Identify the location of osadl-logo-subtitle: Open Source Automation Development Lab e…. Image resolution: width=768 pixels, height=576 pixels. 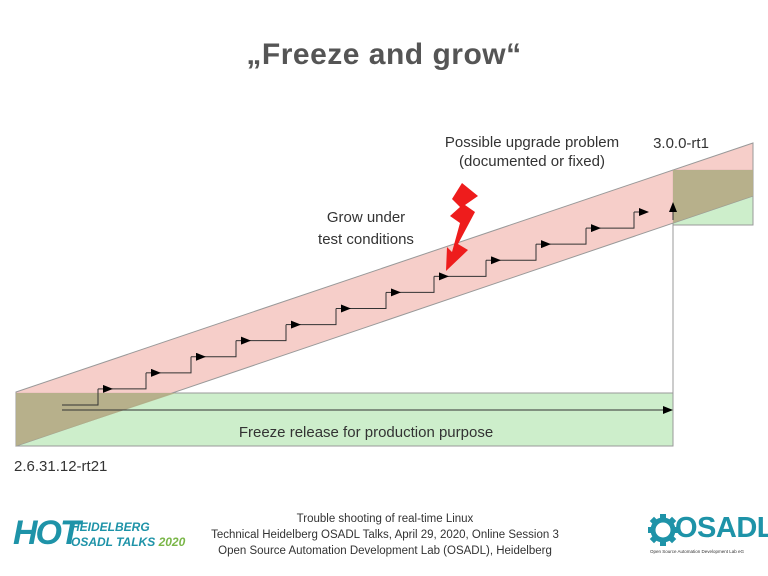
(697, 551).